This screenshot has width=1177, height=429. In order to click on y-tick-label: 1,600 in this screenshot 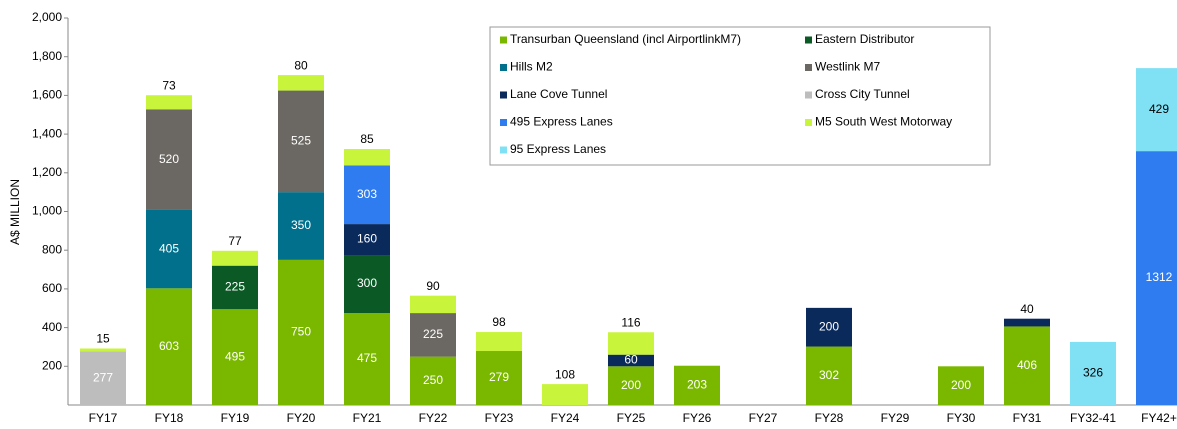, I will do `click(47, 95)`.